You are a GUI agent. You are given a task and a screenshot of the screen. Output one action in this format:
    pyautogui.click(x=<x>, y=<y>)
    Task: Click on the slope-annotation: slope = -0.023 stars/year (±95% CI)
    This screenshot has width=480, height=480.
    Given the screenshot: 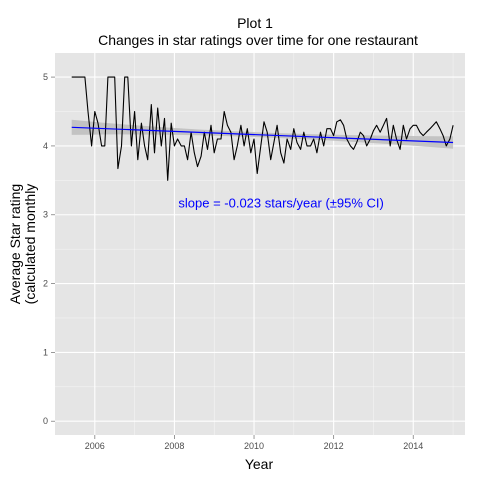 What is the action you would take?
    pyautogui.click(x=280, y=202)
    